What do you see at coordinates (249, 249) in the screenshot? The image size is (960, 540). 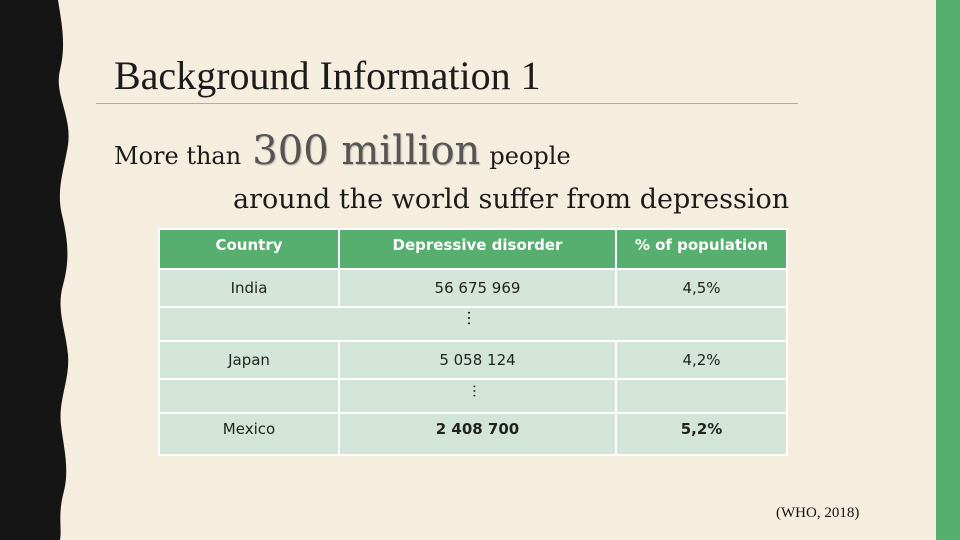 I see `header-country: Country` at bounding box center [249, 249].